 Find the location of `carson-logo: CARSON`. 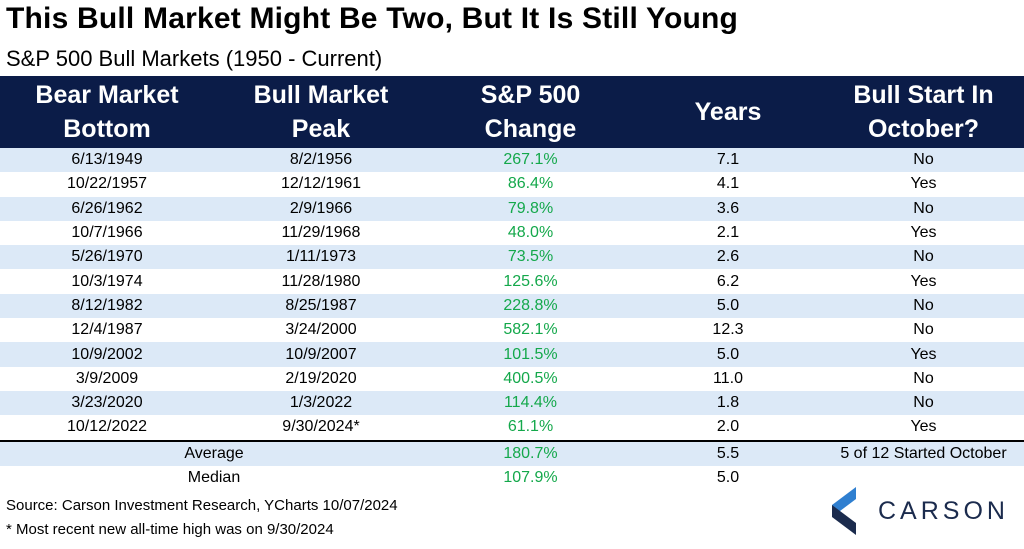

carson-logo: CARSON is located at coordinates (923, 511).